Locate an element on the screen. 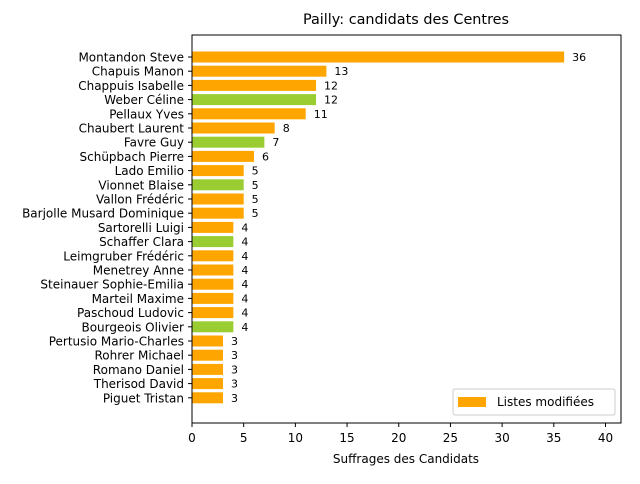  y-tick-label: Therisod David is located at coordinates (138, 384).